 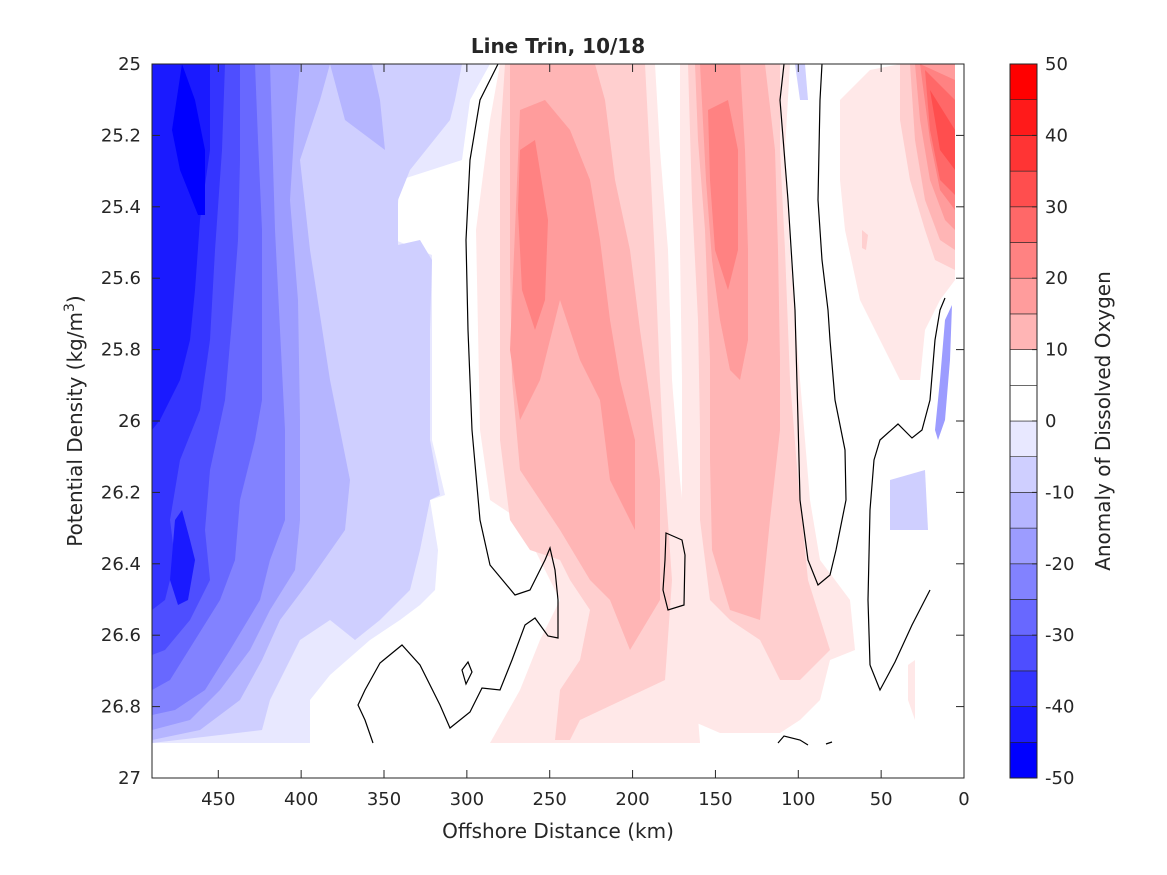 What do you see at coordinates (550, 799) in the screenshot?
I see `x-tick-label: 250` at bounding box center [550, 799].